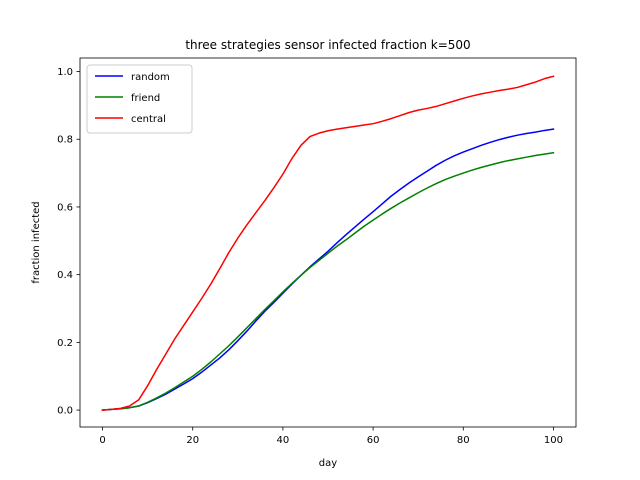 The image size is (640, 480). I want to click on y-tick-label: 0.4, so click(65, 275).